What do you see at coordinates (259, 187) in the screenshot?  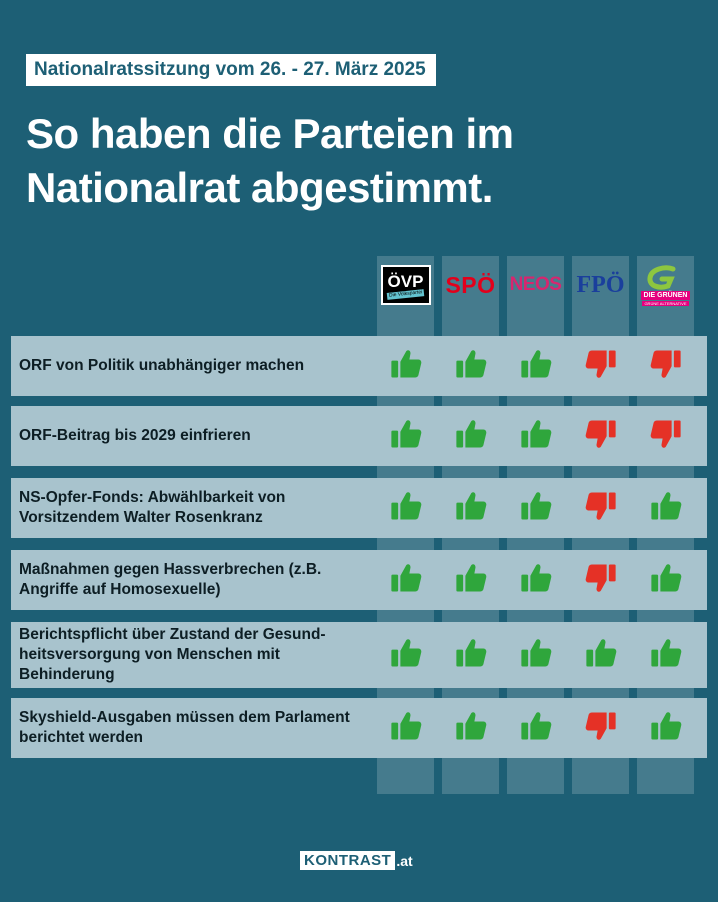 I see `title-line-2: Nationalrat abgestimmt.` at bounding box center [259, 187].